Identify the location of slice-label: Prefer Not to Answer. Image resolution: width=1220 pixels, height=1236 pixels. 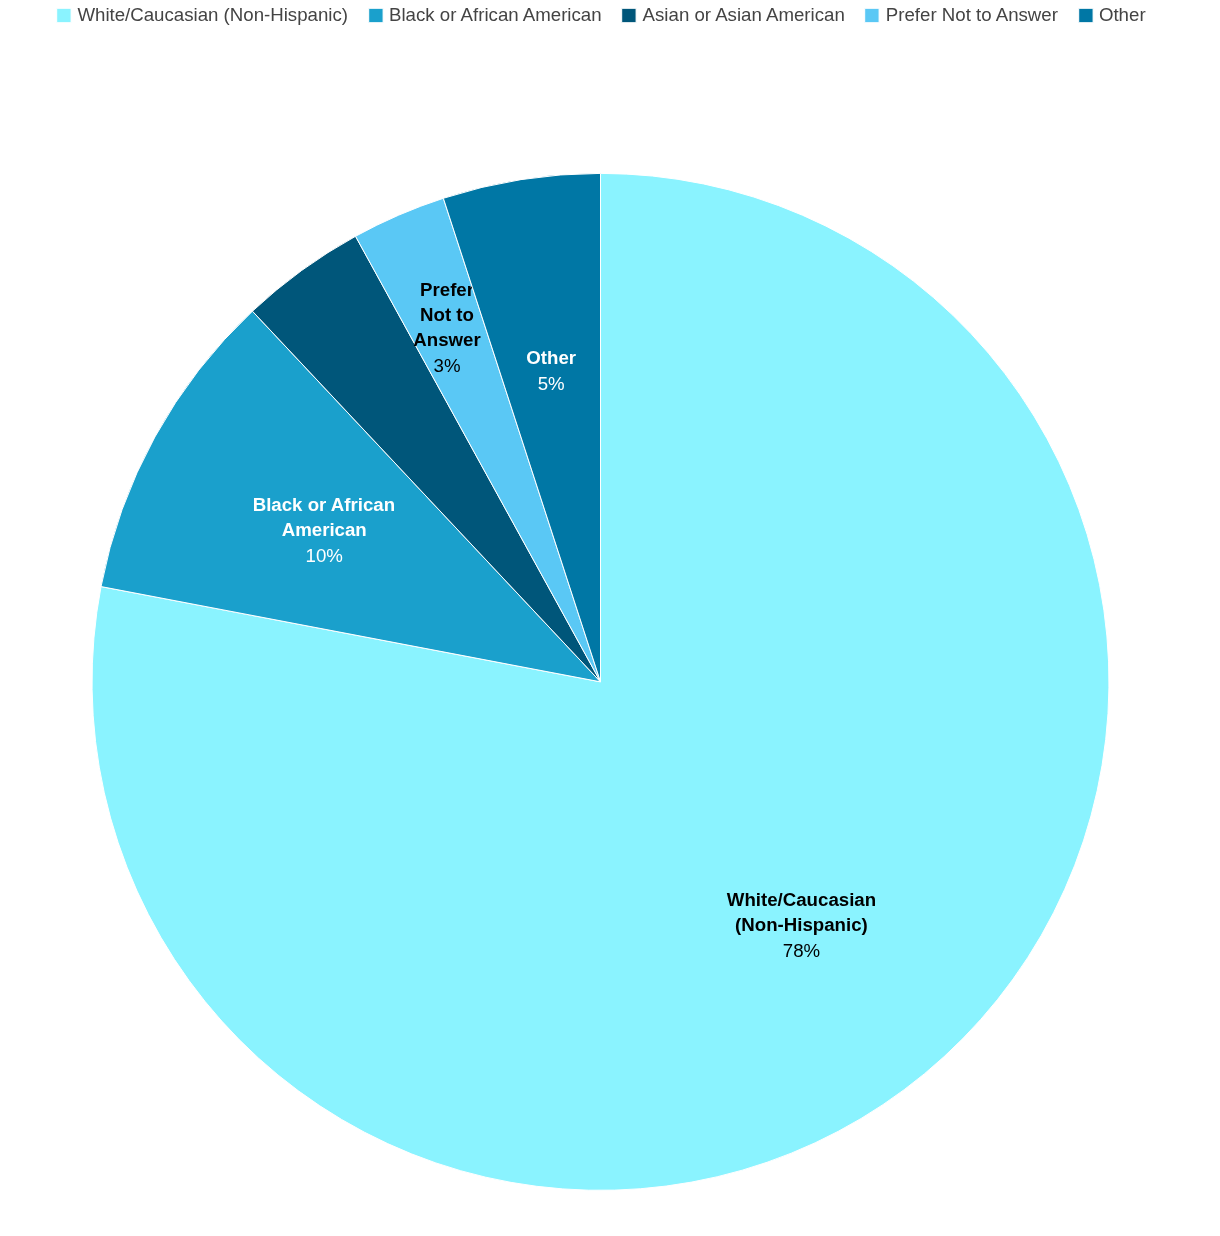
(447, 314).